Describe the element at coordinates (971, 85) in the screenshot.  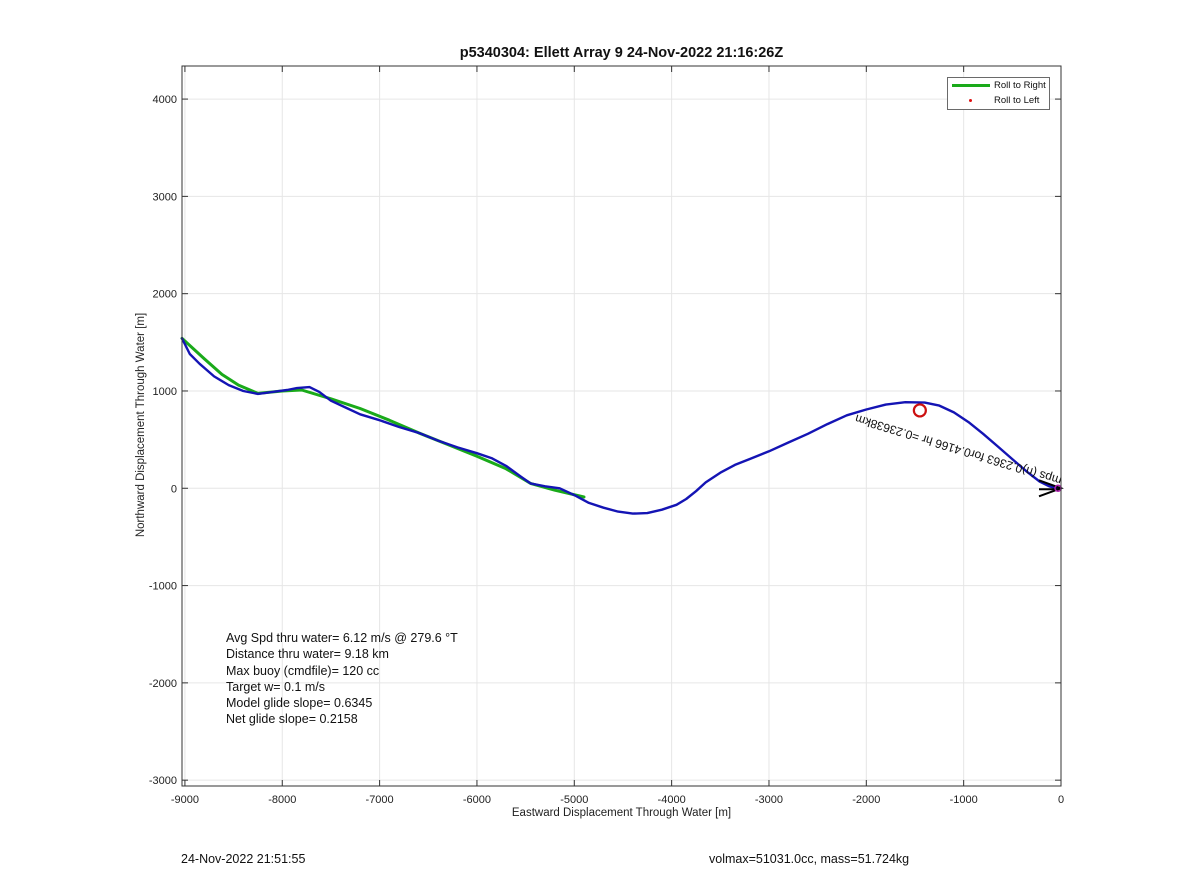
I see `legend-line-swatch` at that location.